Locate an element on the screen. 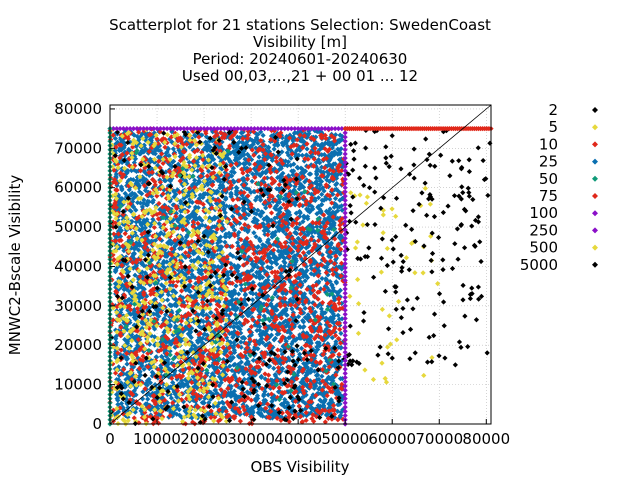 The width and height of the screenshot is (640, 480). point-25-0-1934 is located at coordinates (300, 278).